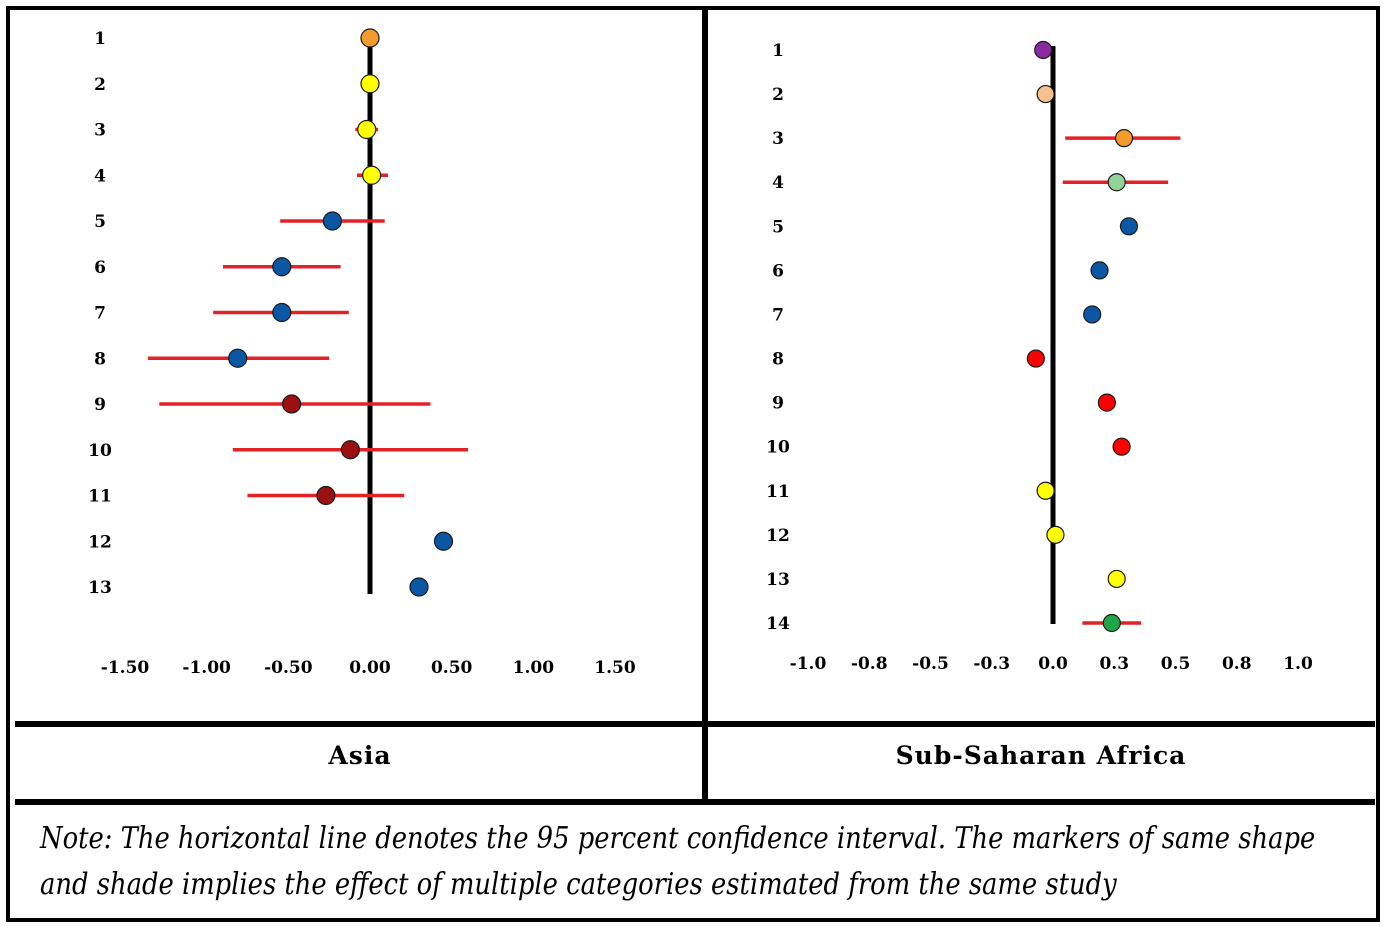 Image resolution: width=1385 pixels, height=926 pixels. I want to click on africa-x-tick-label: 0.8, so click(1237, 664).